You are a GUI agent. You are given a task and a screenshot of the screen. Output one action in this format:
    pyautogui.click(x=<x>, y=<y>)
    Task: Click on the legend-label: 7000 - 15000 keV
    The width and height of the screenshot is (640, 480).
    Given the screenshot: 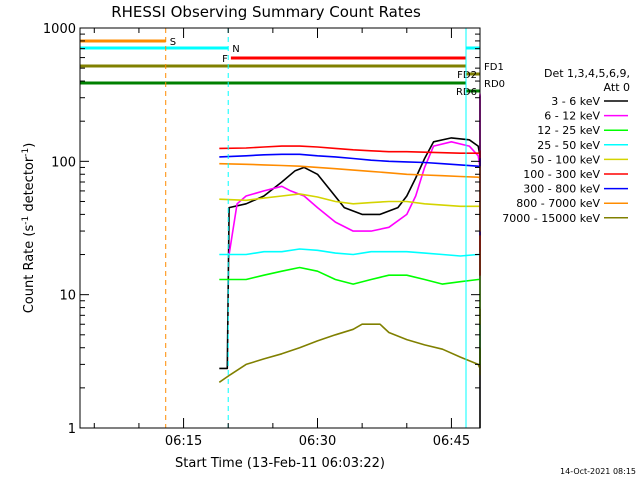 What is the action you would take?
    pyautogui.click(x=551, y=218)
    